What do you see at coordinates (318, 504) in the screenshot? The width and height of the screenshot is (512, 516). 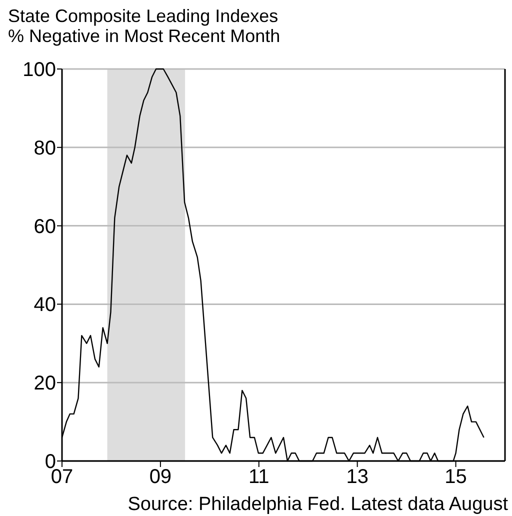 I see `source-note: Source: Philadelphia Fed. Latest data August` at bounding box center [318, 504].